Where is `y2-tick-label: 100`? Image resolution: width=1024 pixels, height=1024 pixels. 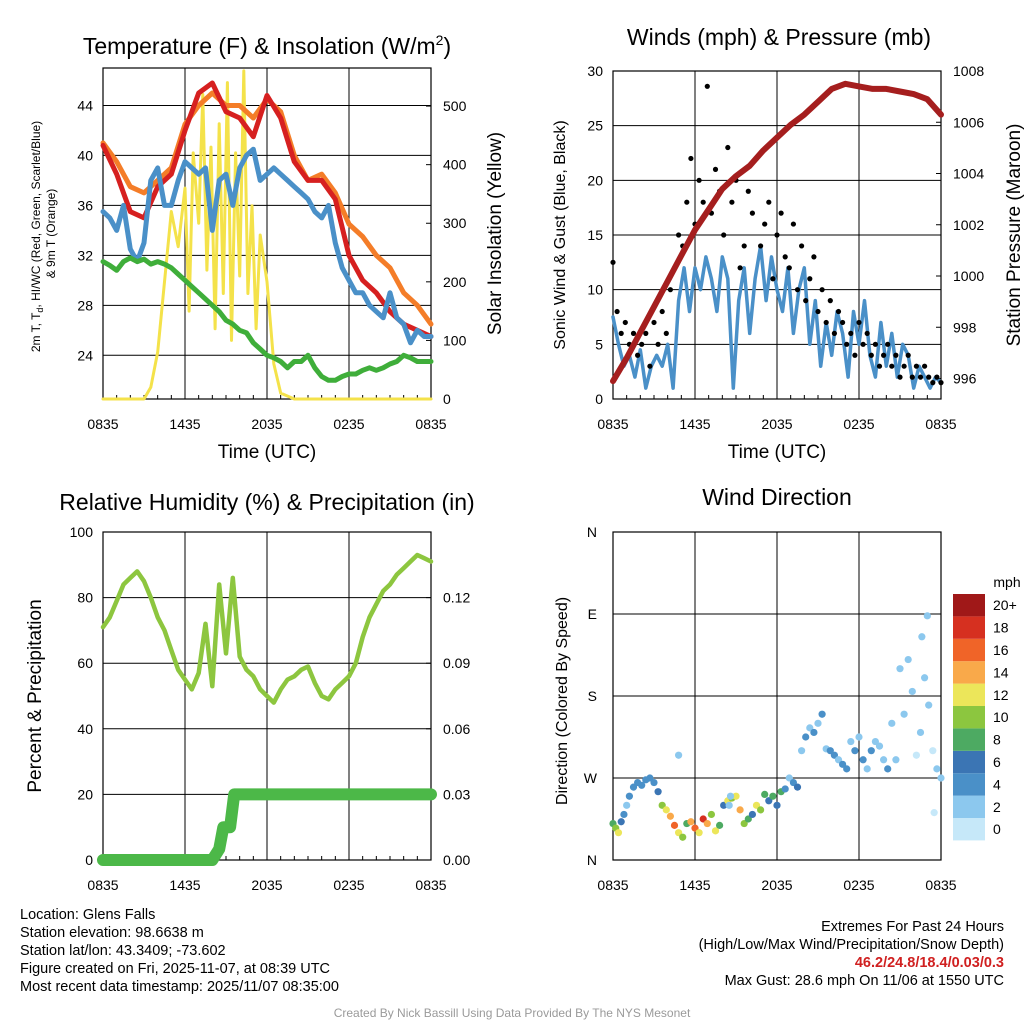 y2-tick-label: 100 is located at coordinates (455, 340).